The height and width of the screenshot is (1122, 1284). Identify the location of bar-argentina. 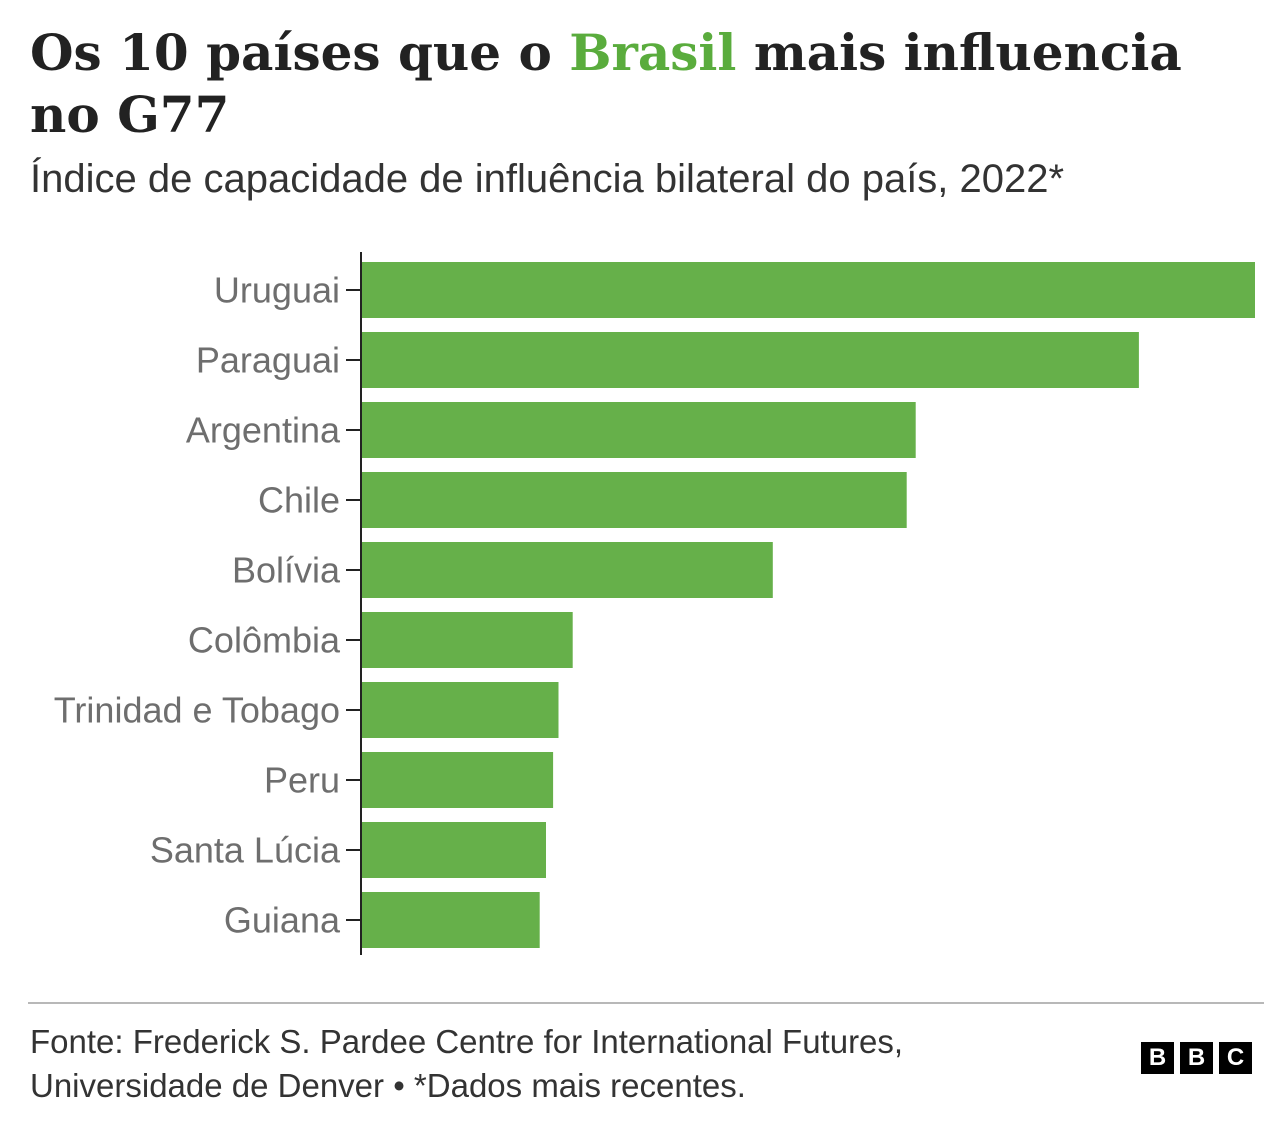
(639, 430).